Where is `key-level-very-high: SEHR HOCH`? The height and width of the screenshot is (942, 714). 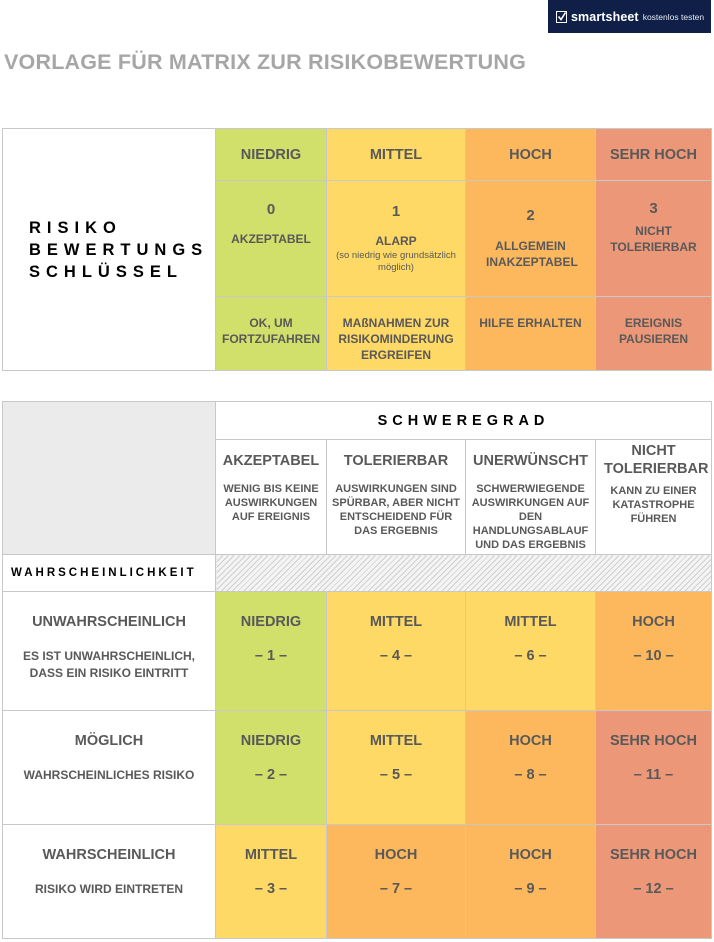
key-level-very-high: SEHR HOCH is located at coordinates (653, 154).